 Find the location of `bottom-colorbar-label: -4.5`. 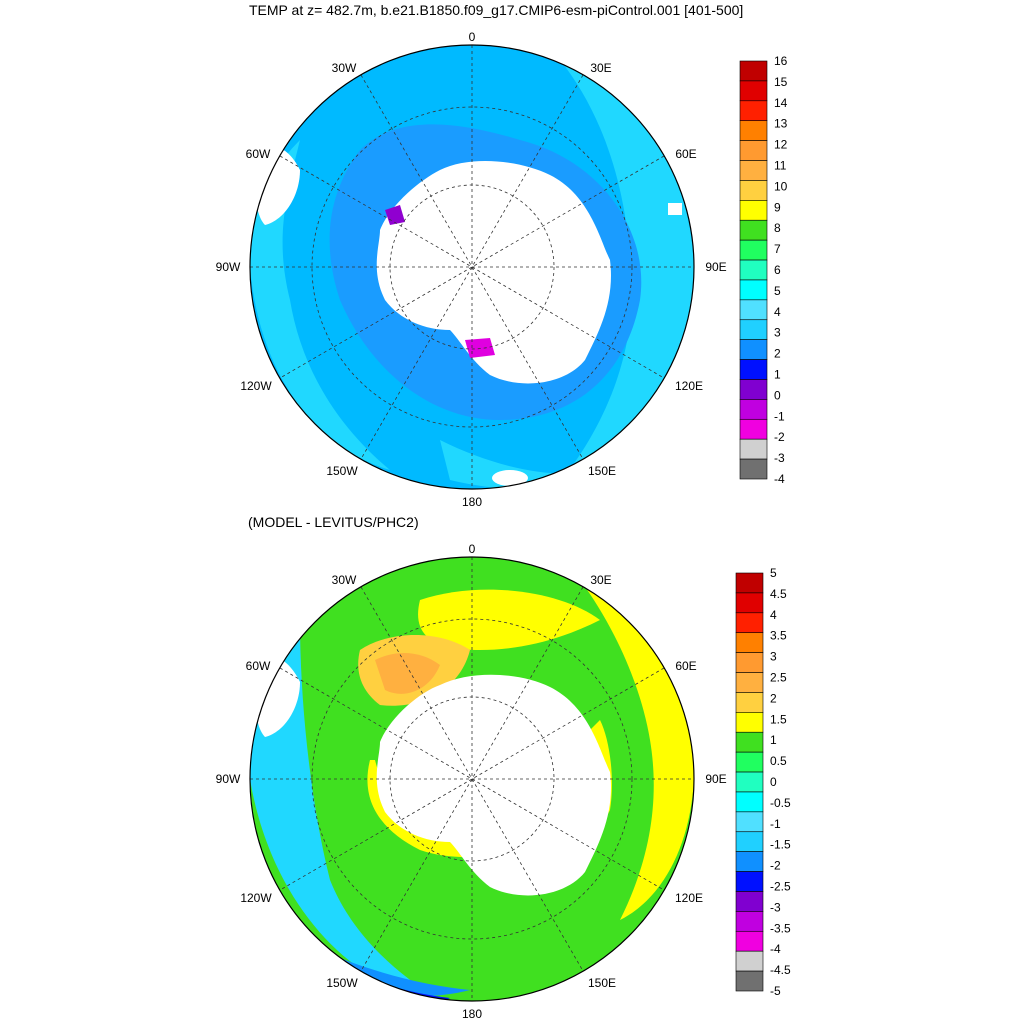

bottom-colorbar-label: -4.5 is located at coordinates (780, 970).